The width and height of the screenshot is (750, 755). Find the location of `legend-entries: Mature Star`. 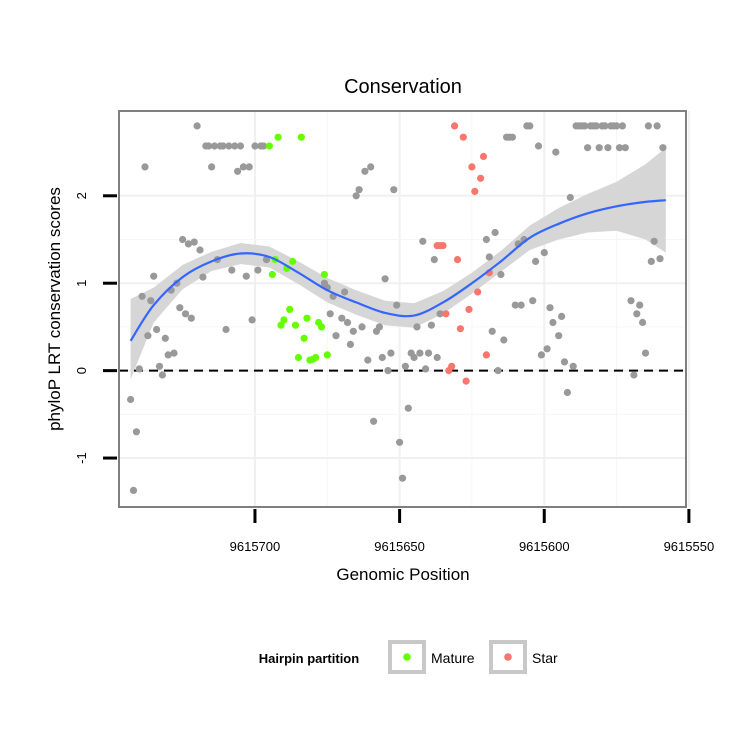

legend-entries: Mature Star is located at coordinates (473, 657).